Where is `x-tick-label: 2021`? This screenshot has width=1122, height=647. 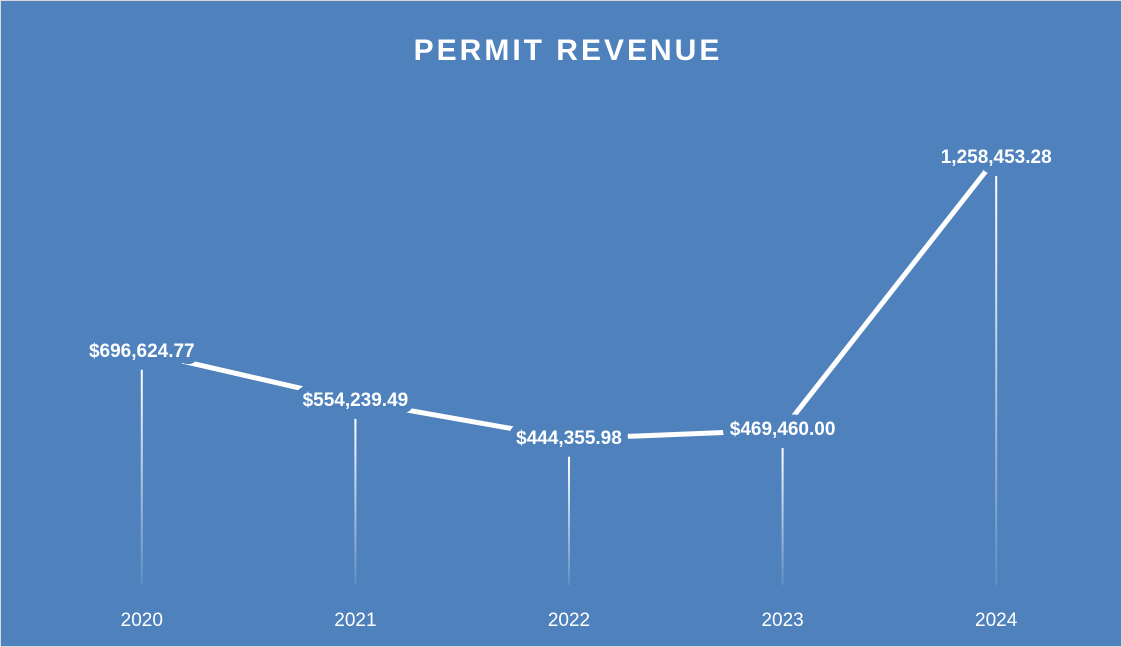 x-tick-label: 2021 is located at coordinates (355, 620).